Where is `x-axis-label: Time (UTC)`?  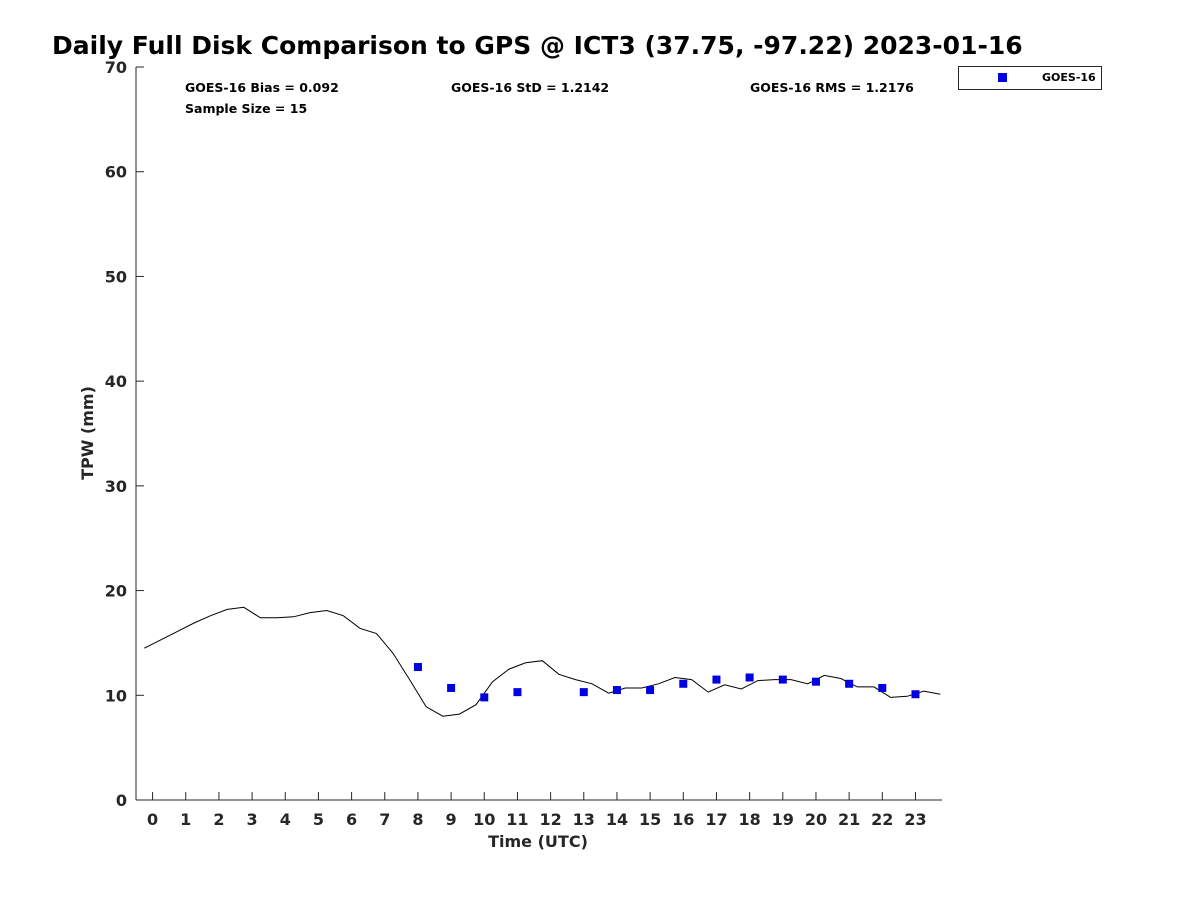
x-axis-label: Time (UTC) is located at coordinates (538, 841).